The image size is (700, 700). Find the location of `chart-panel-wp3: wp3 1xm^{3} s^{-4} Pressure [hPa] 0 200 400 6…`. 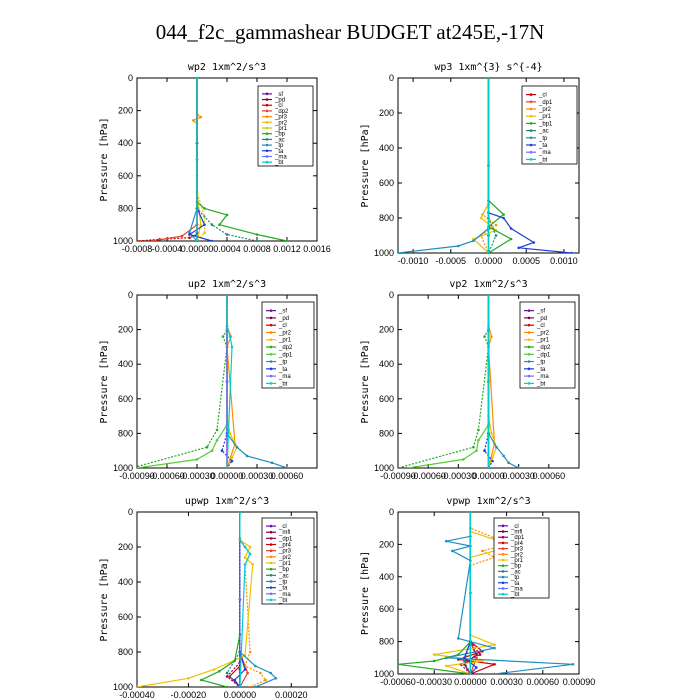

chart-panel-wp3: wp3 1xm^{3} s^{-4} Pressure [hPa] 0 200 400 6… is located at coordinates (470, 164).